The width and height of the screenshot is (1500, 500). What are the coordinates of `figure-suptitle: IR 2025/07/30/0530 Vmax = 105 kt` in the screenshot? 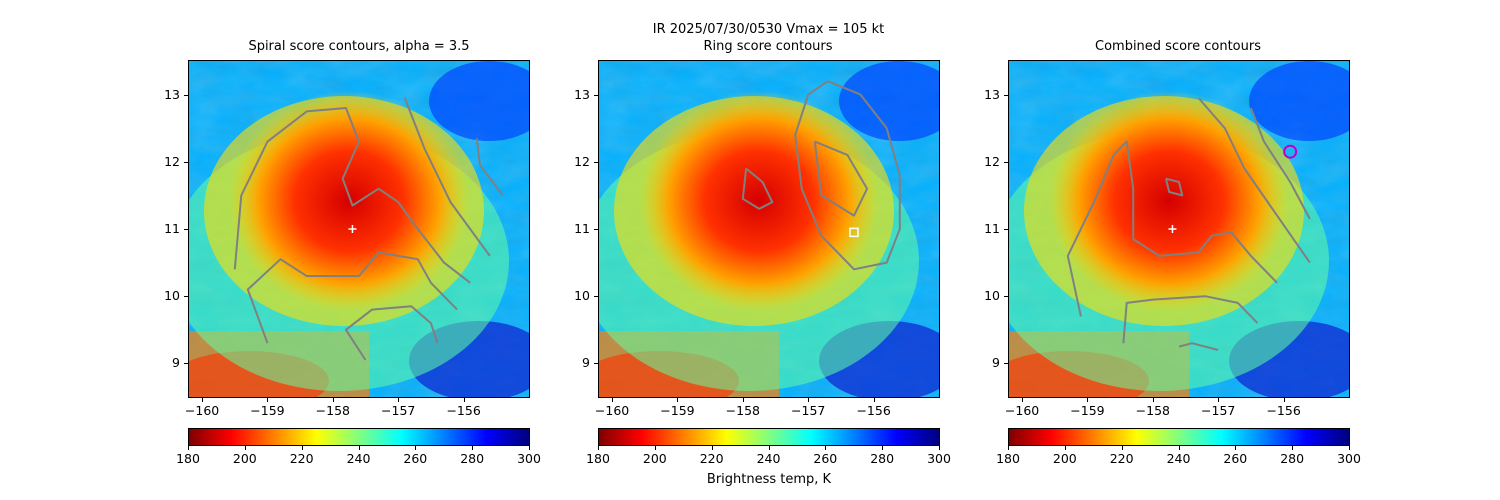 It's located at (768, 29).